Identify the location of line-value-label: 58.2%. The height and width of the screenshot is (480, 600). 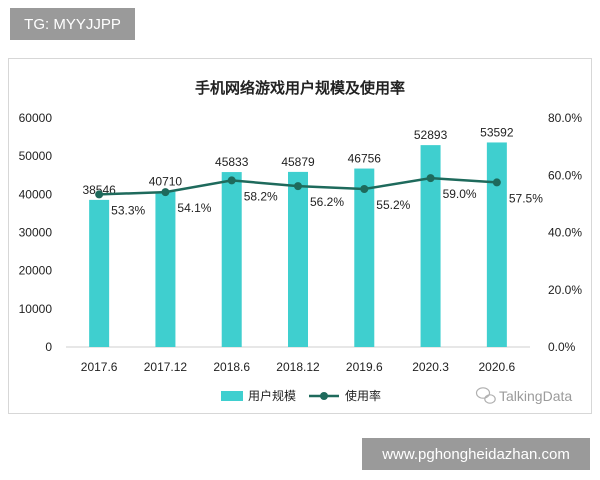
(261, 196).